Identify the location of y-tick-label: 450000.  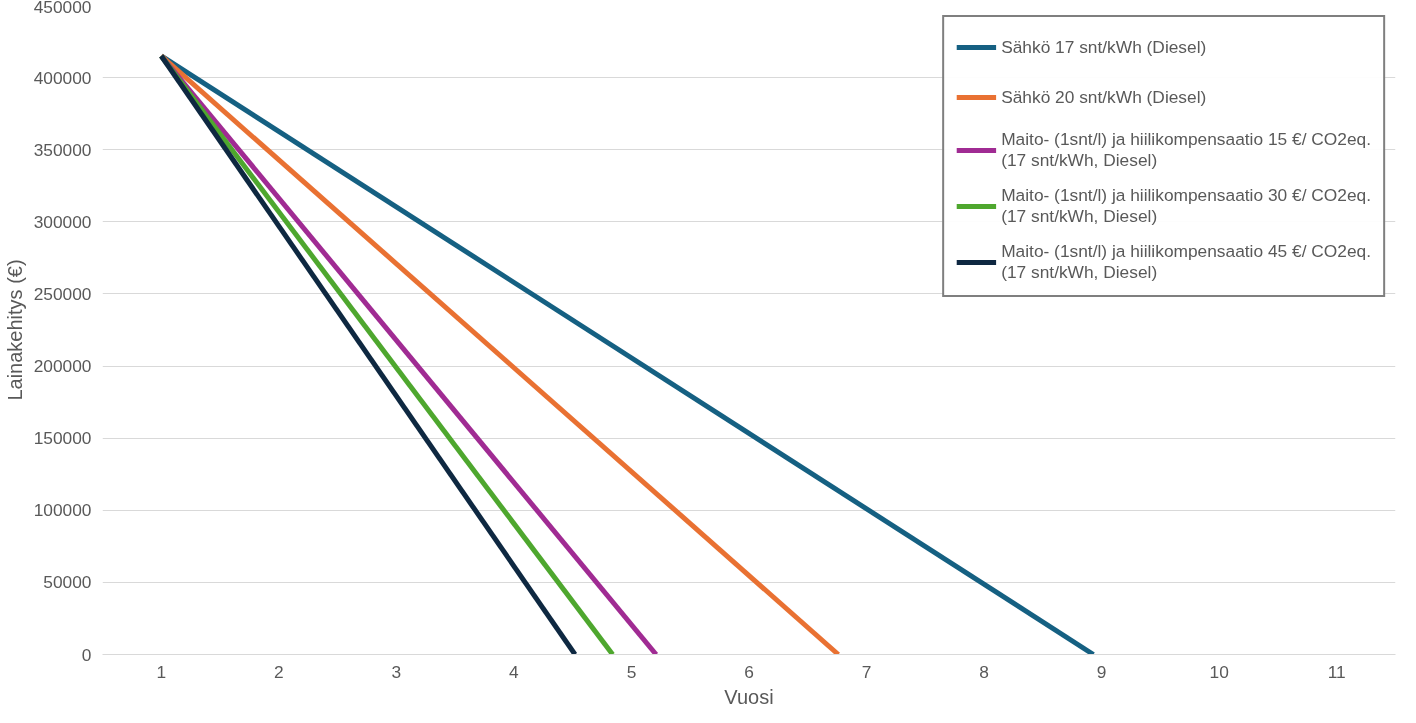
(62, 8).